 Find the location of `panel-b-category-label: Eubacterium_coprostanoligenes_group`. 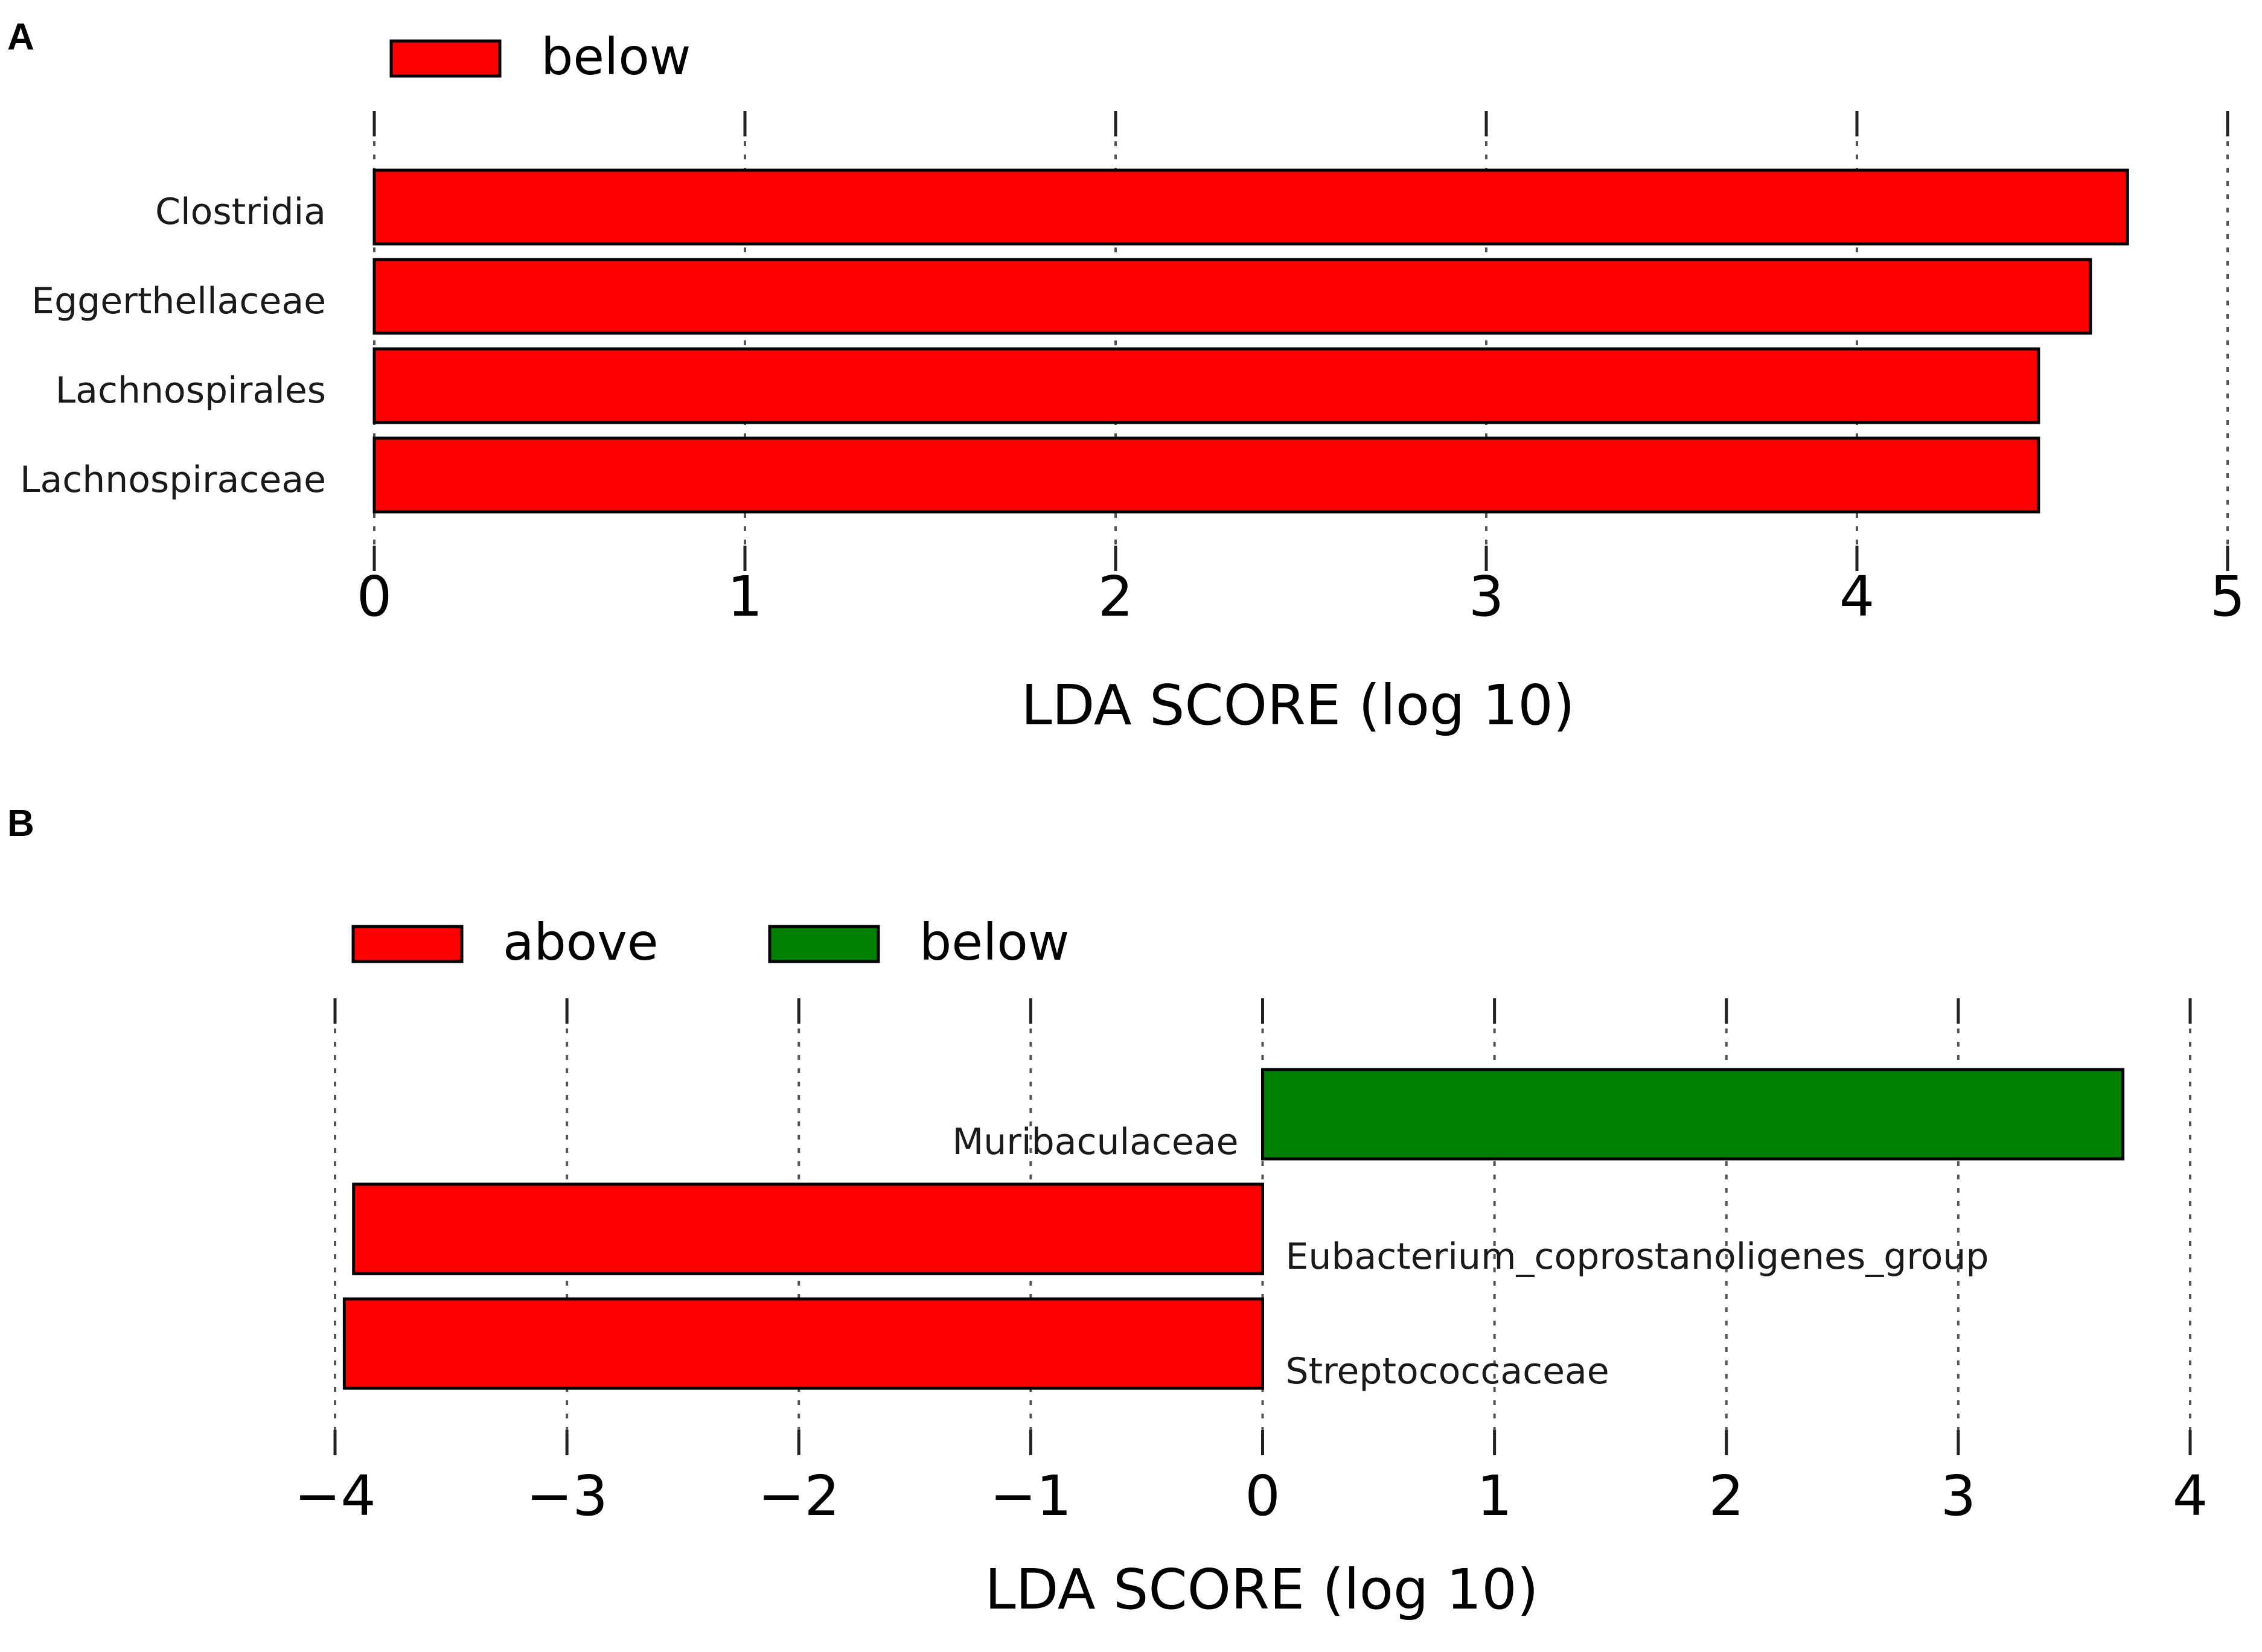

panel-b-category-label: Eubacterium_coprostanoligenes_group is located at coordinates (1637, 1257).